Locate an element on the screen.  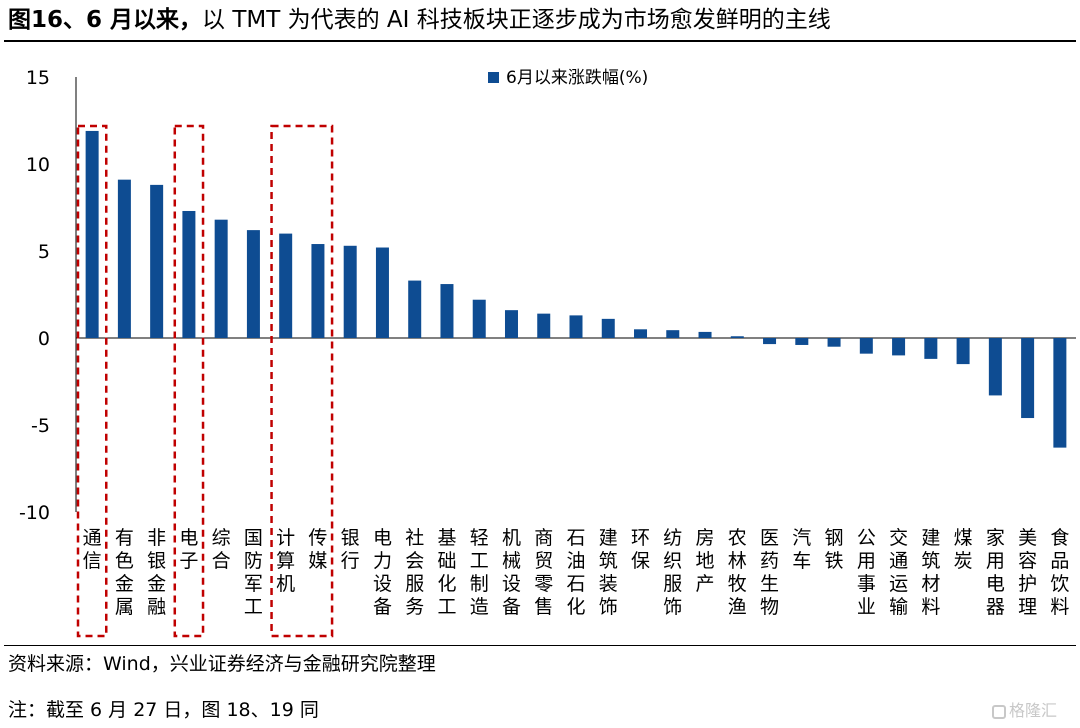
x-tick-label: 公用事业 is located at coordinates (866, 572).